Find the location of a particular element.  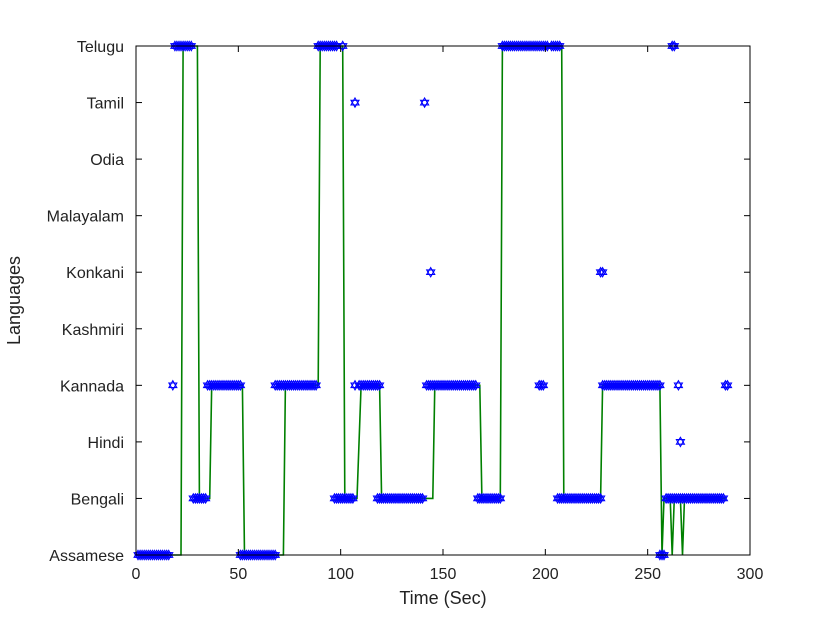

y-tick-label: Assamese is located at coordinates (86, 556).